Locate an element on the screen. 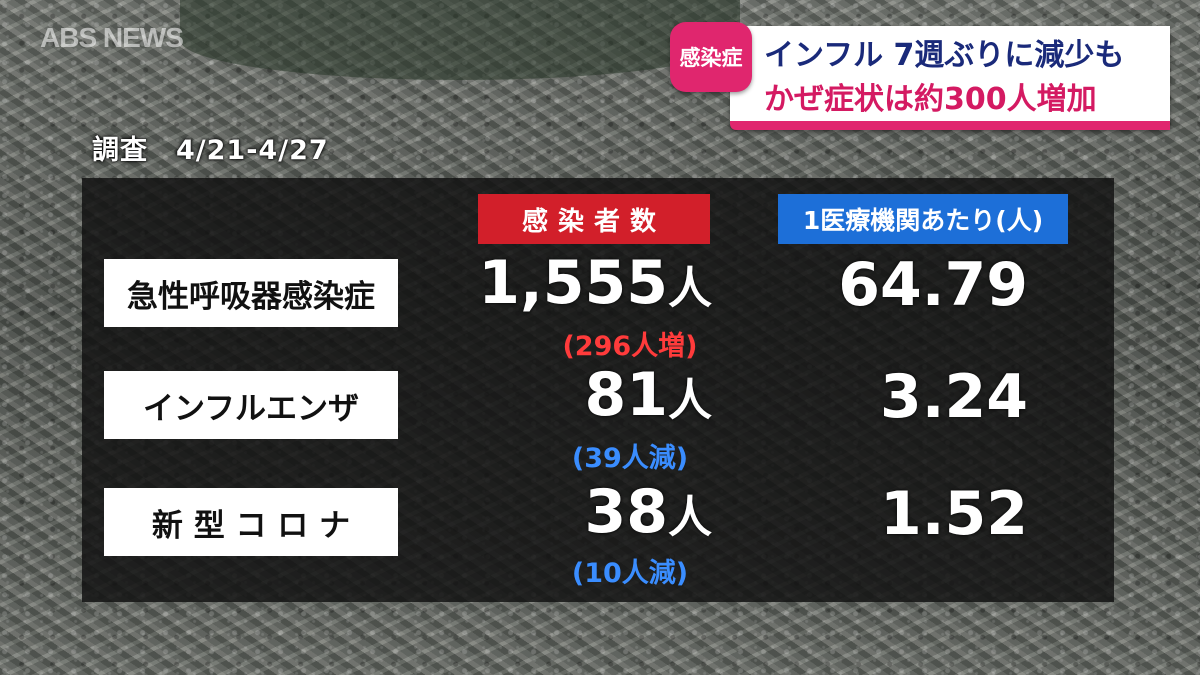 This screenshot has width=1200, height=675. per-facility-influenza: 3.24 is located at coordinates (953, 397).